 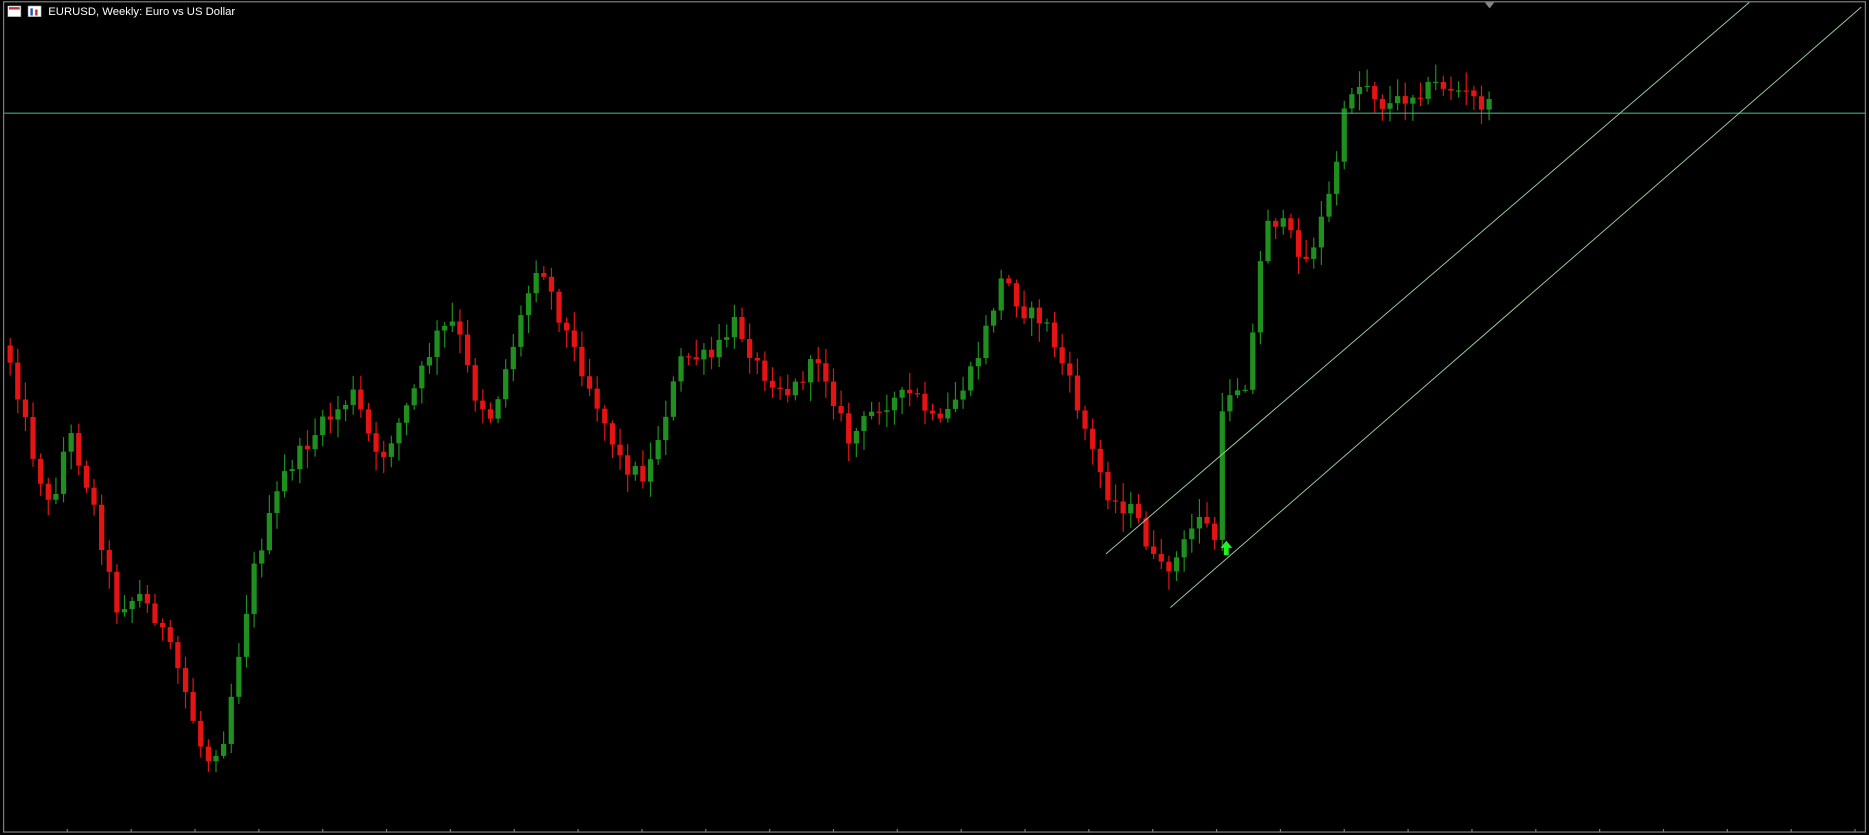 What do you see at coordinates (24, 11) in the screenshot?
I see `title-icons` at bounding box center [24, 11].